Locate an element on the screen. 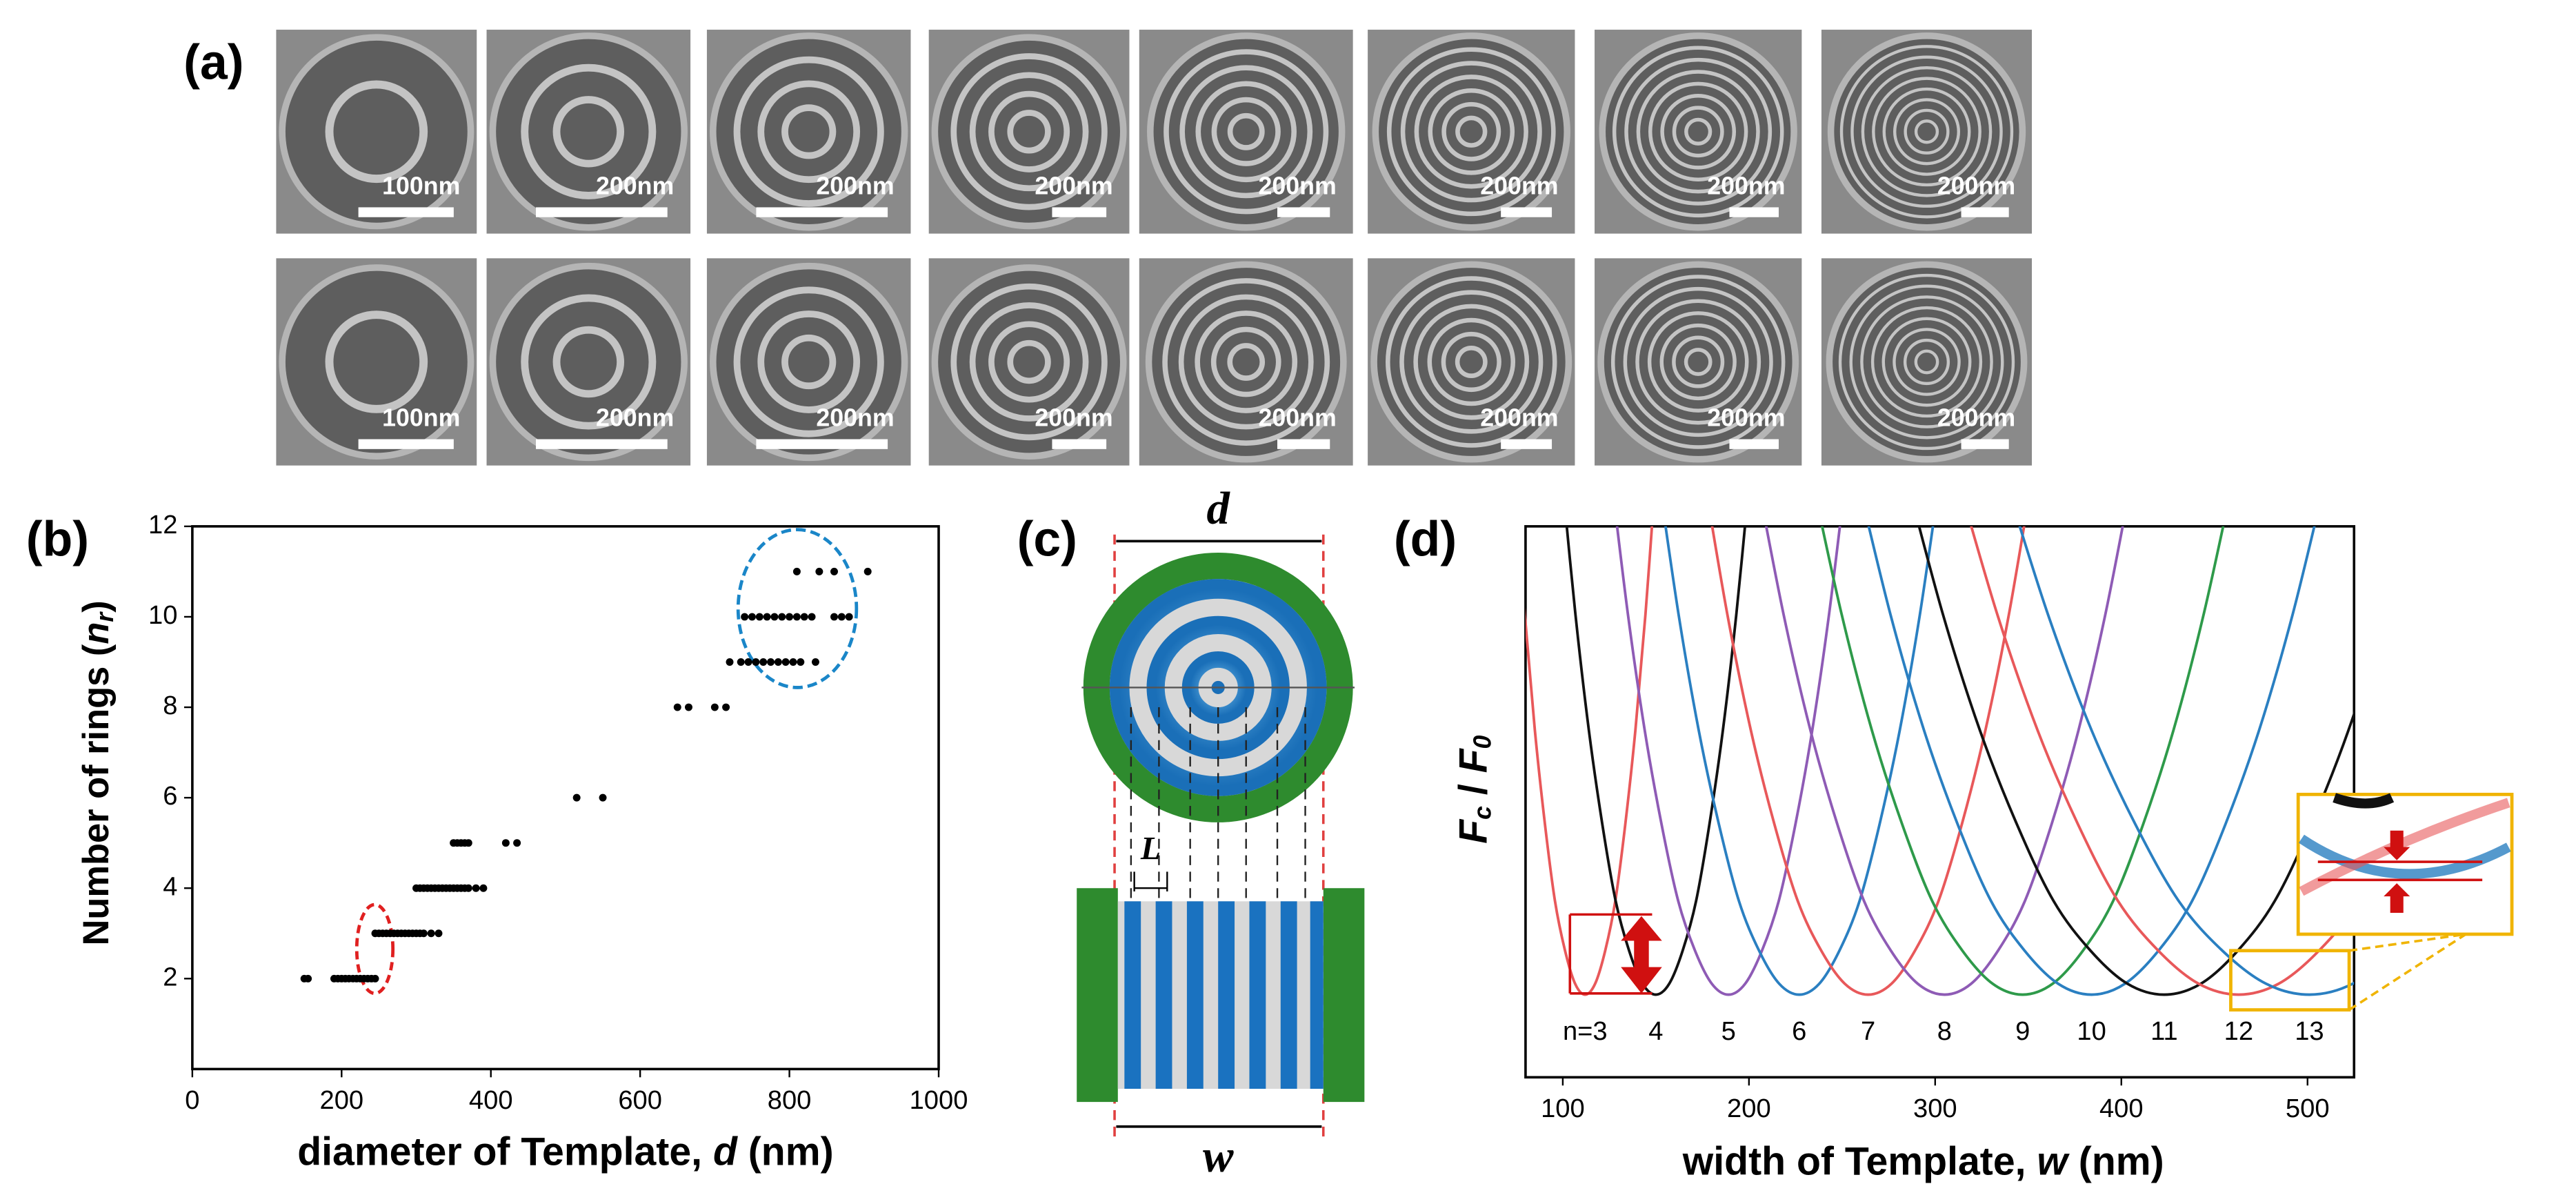 The height and width of the screenshot is (1204, 2576). x-tick-label: 500 is located at coordinates (2308, 1108).